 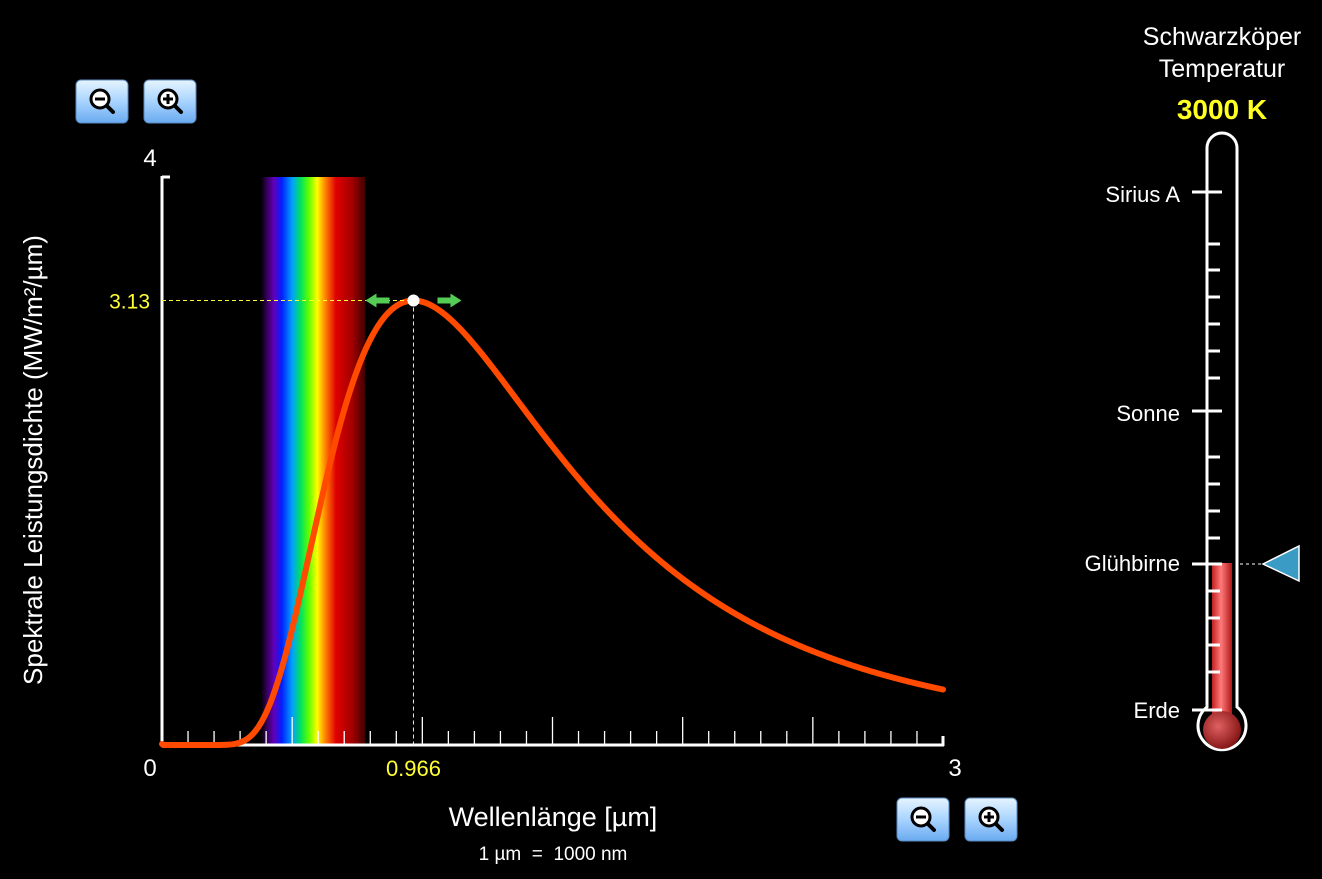 What do you see at coordinates (33, 460) in the screenshot?
I see `y-axis-title: Spektrale Leistungsdichte (MW/m²/µm)` at bounding box center [33, 460].